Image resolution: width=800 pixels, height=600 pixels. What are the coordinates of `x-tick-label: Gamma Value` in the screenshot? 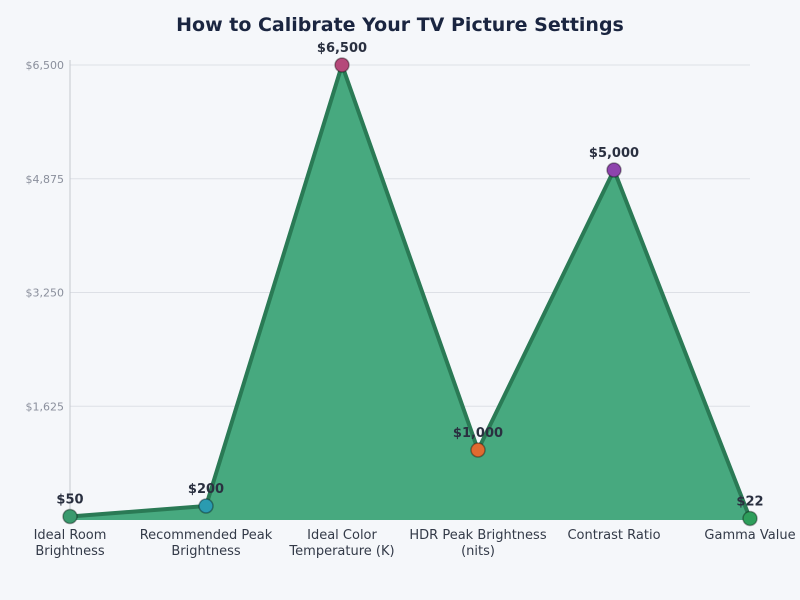 It's located at (749, 535).